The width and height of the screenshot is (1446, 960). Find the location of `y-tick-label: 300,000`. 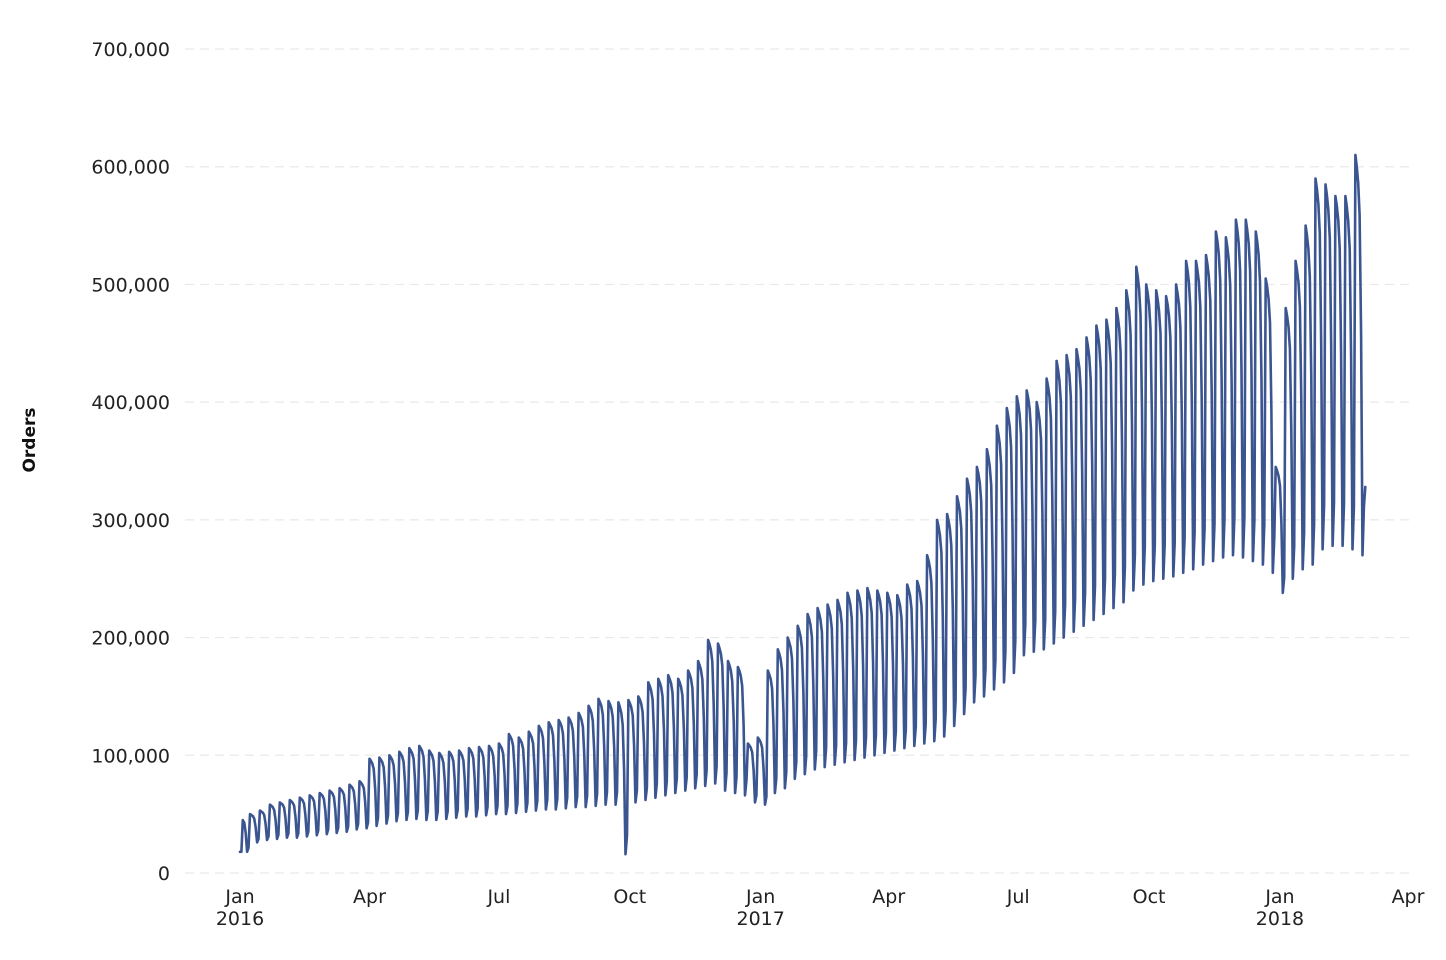

y-tick-label: 300,000 is located at coordinates (130, 521).